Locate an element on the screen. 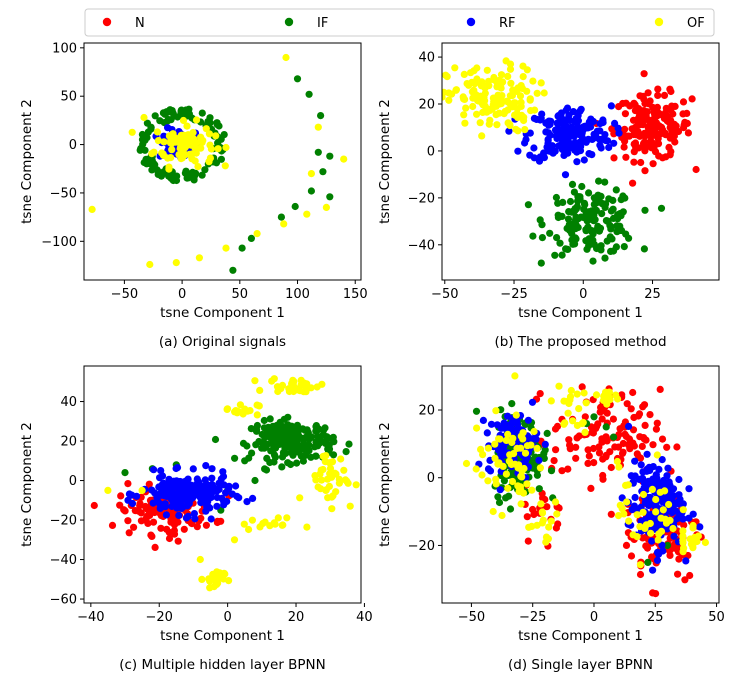  y-tick-label: 0 is located at coordinates (431, 151).